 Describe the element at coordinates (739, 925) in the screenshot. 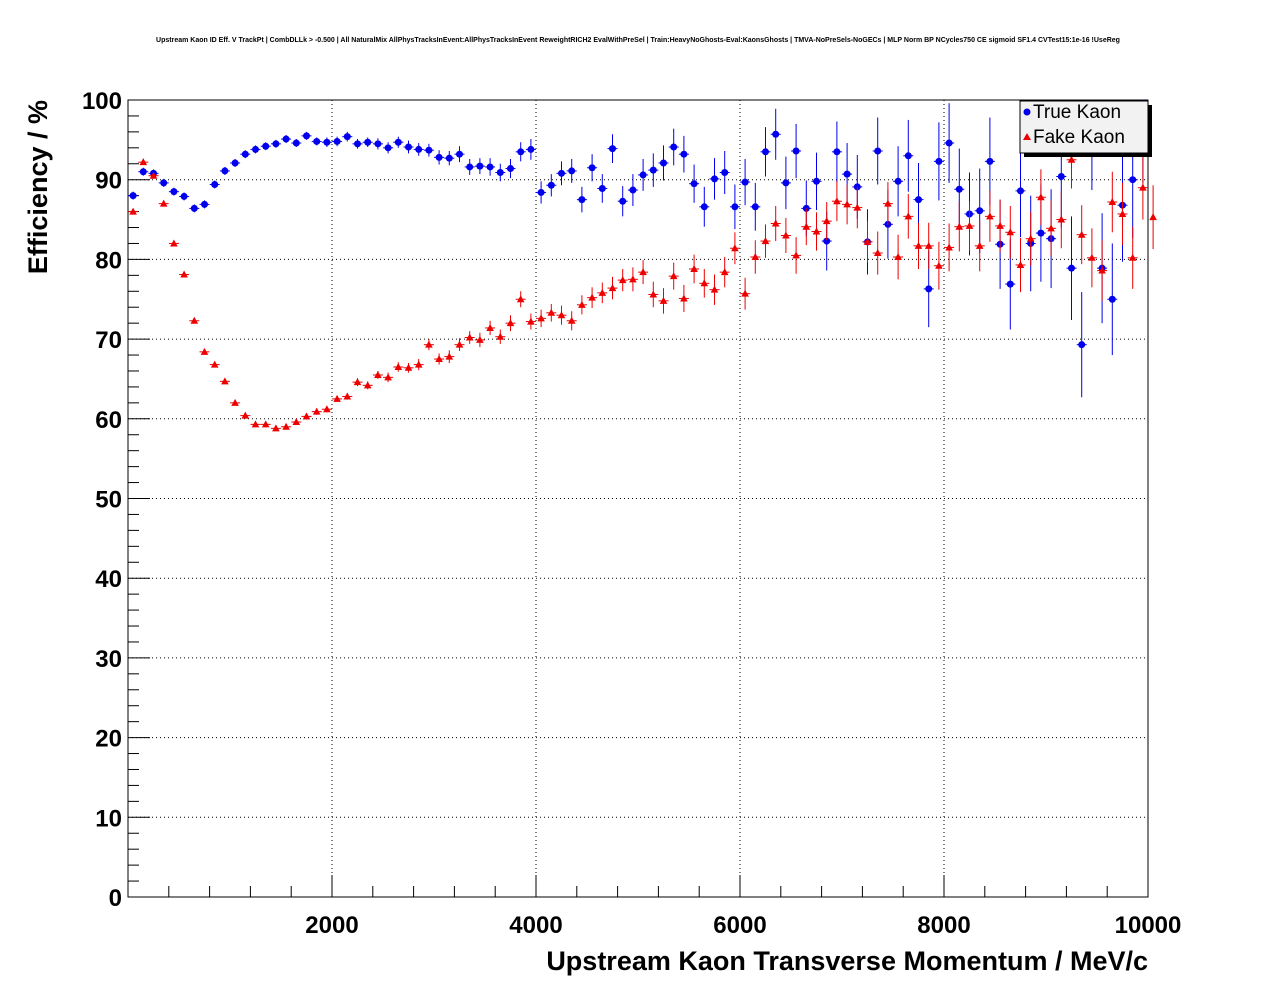

I see `x-tick-label: 6000` at that location.